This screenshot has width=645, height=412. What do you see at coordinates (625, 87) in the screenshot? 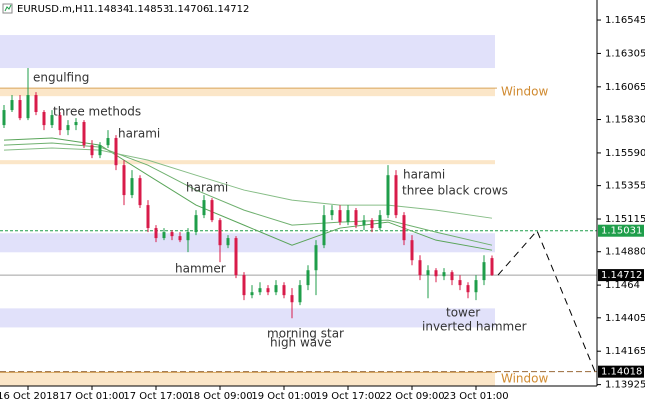
I see `y-tick-label: 1.16065` at bounding box center [625, 87].